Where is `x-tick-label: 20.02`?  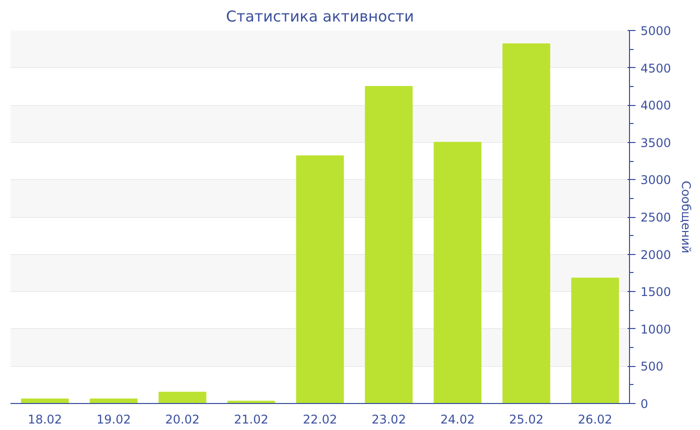
x-tick-label: 20.02 is located at coordinates (182, 419).